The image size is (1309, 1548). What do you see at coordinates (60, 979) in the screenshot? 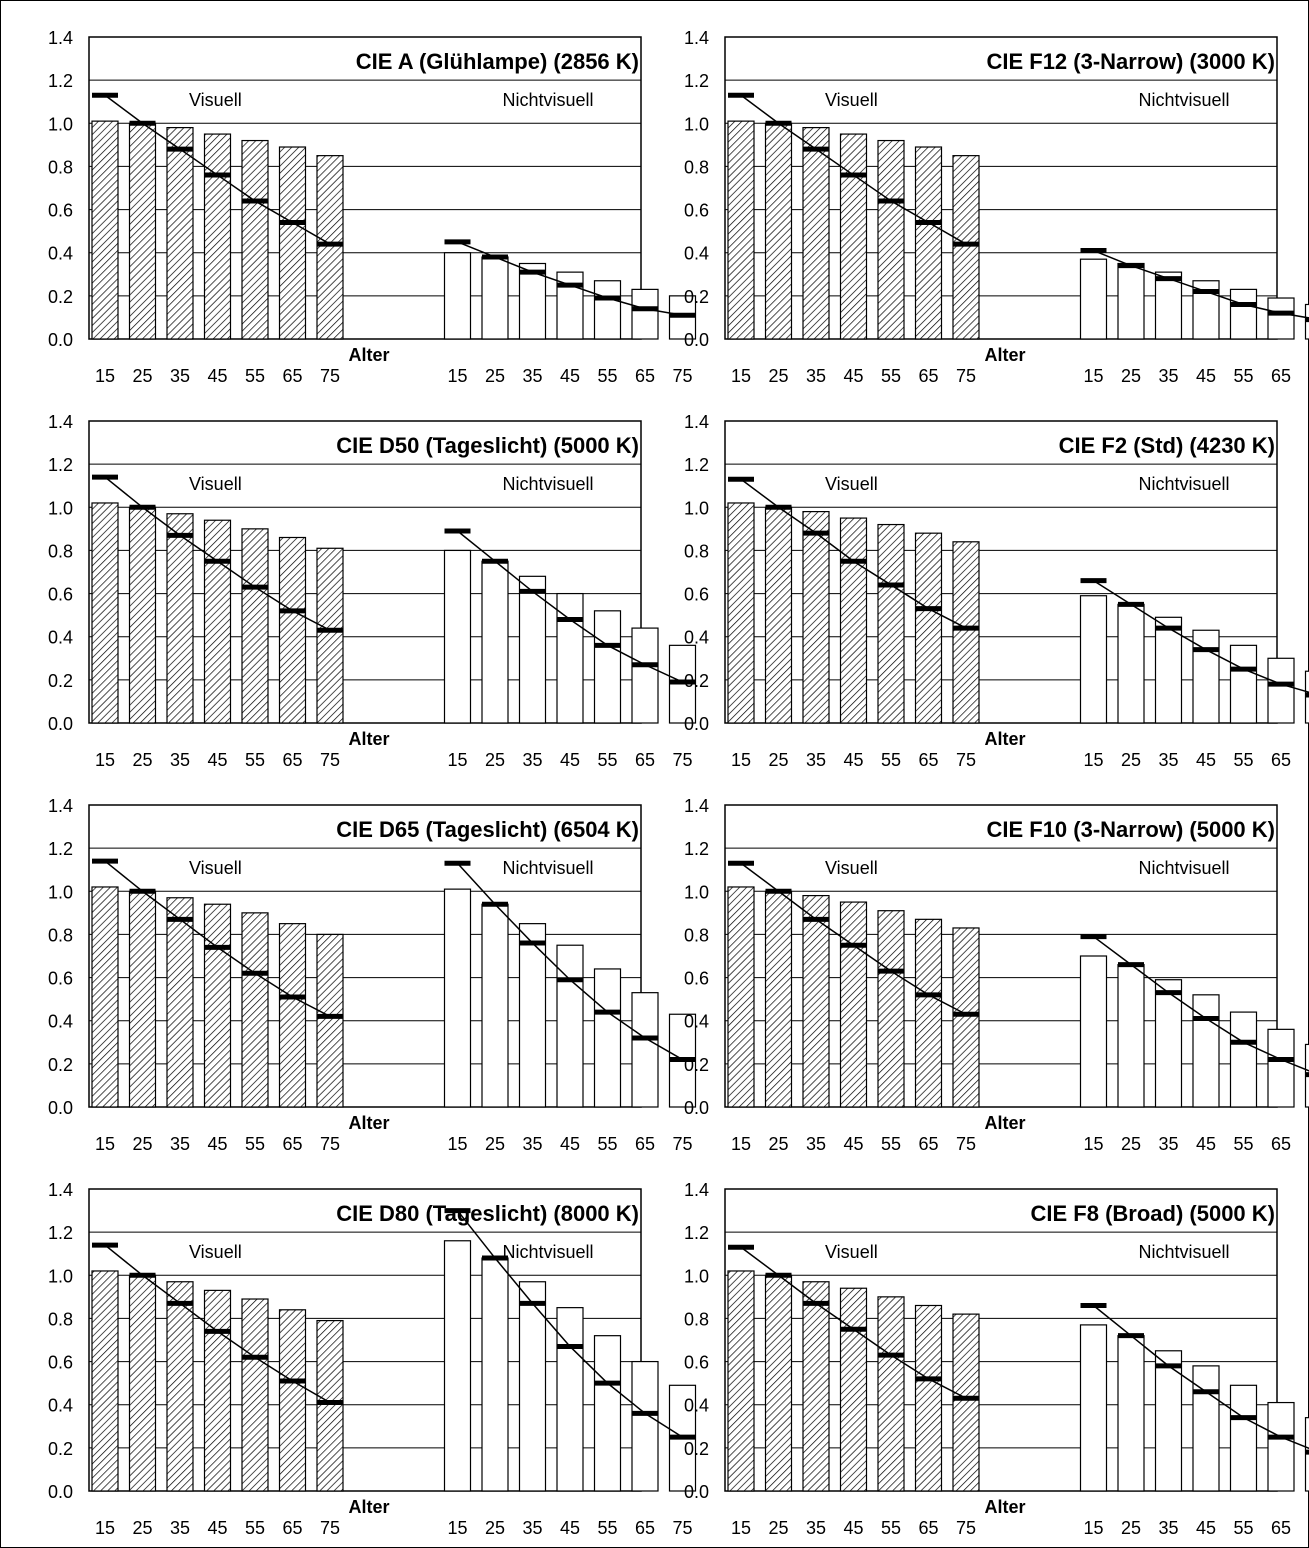
I see `y-tick-label: 0.6` at bounding box center [60, 979].